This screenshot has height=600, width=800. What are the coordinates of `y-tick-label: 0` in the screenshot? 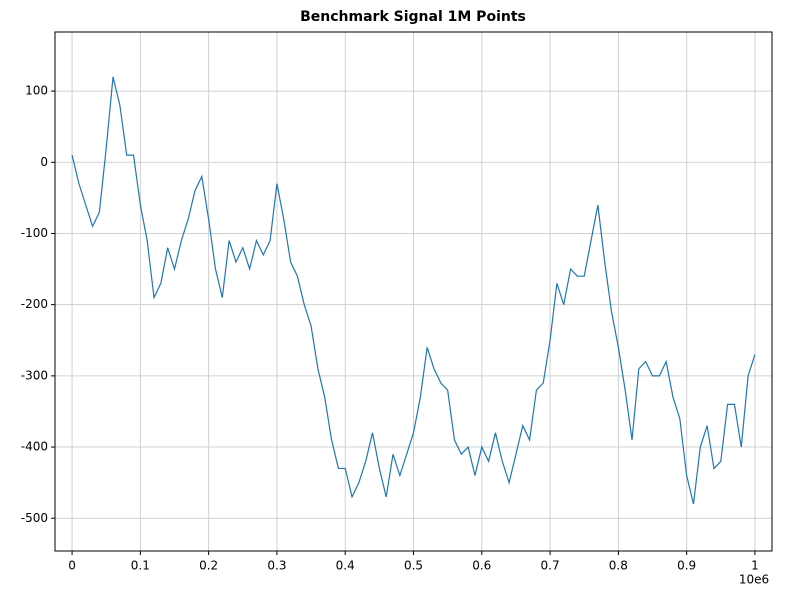 It's located at (44, 162).